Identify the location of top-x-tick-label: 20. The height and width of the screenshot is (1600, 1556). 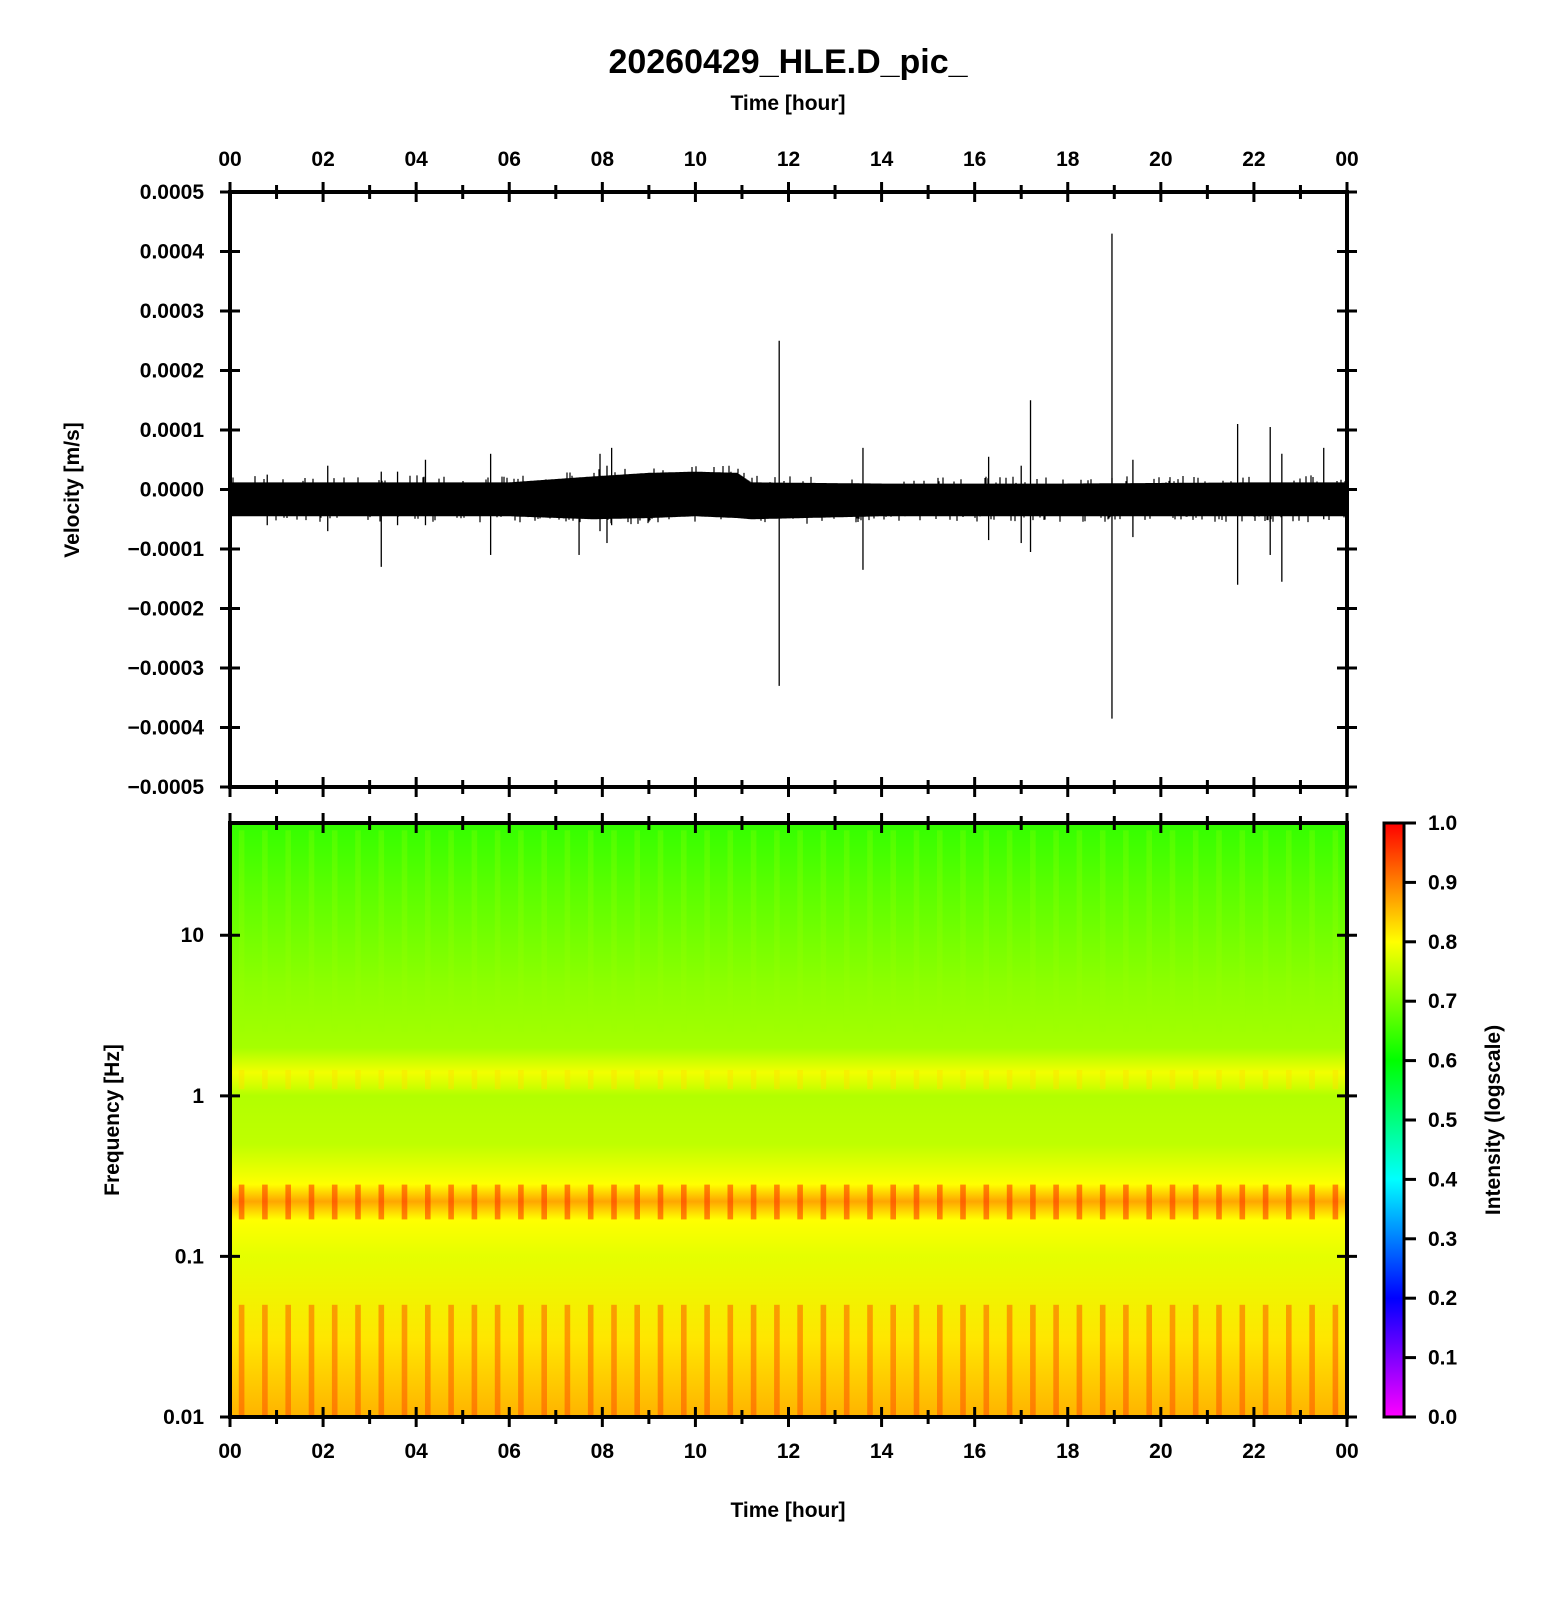
(1160, 159).